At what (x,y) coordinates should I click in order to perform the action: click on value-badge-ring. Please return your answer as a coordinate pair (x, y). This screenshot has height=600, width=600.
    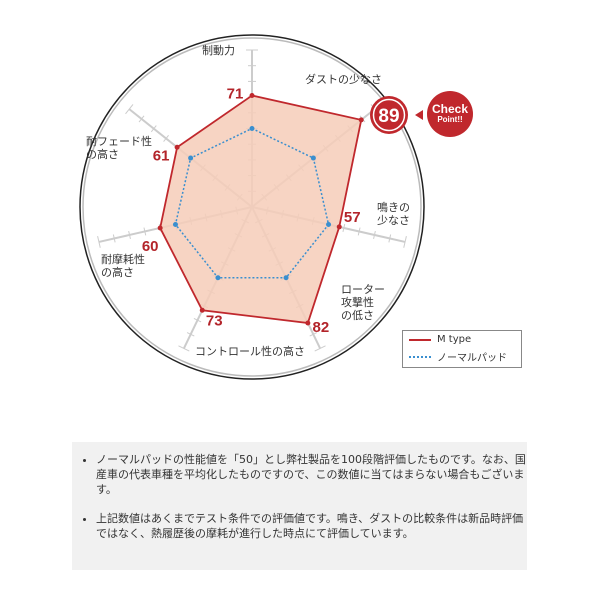
    Looking at the image, I should click on (389, 115).